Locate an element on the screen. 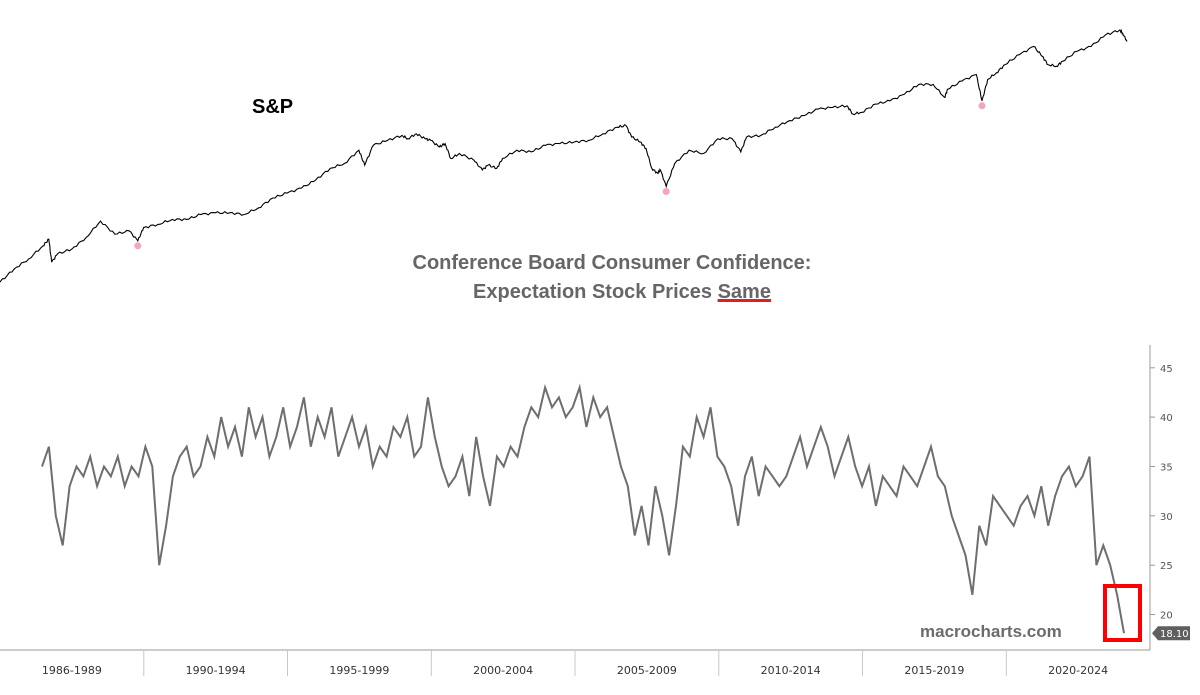 The image size is (1200, 695). x-tick-label: 1995-1999 is located at coordinates (359, 670).